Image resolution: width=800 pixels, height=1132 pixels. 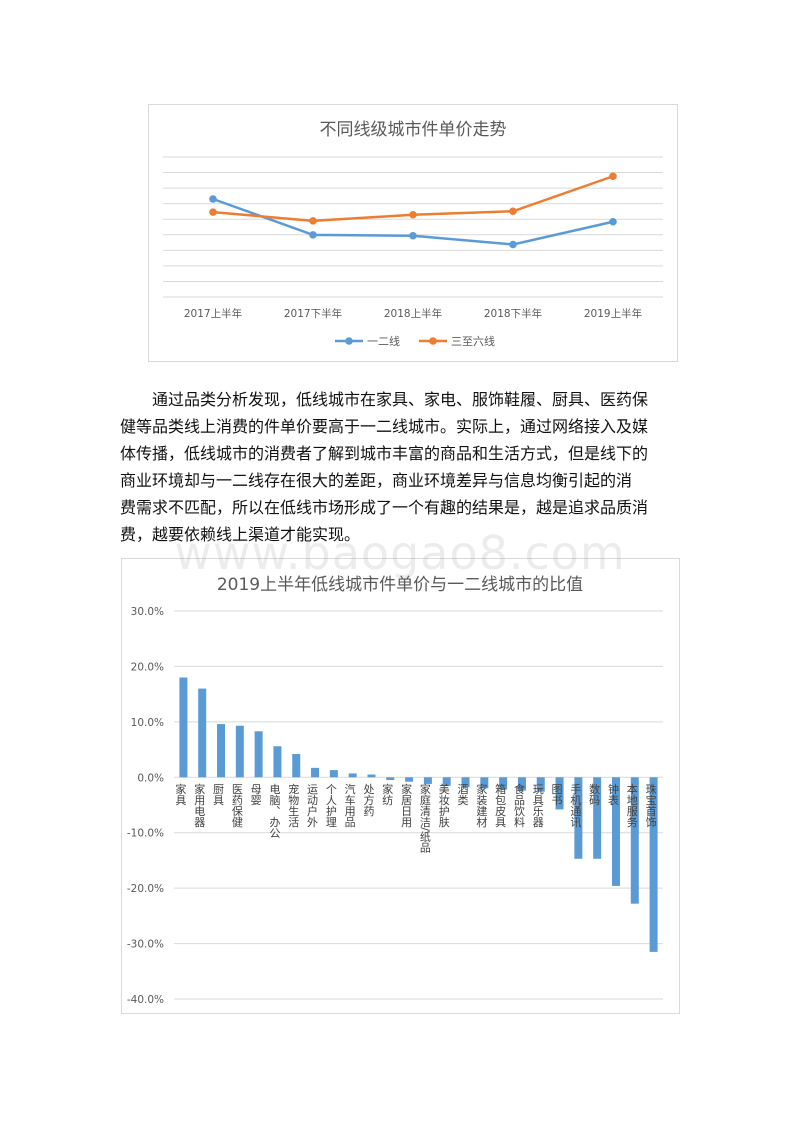 What do you see at coordinates (145, 834) in the screenshot?
I see `y-tick-label: -10.0%` at bounding box center [145, 834].